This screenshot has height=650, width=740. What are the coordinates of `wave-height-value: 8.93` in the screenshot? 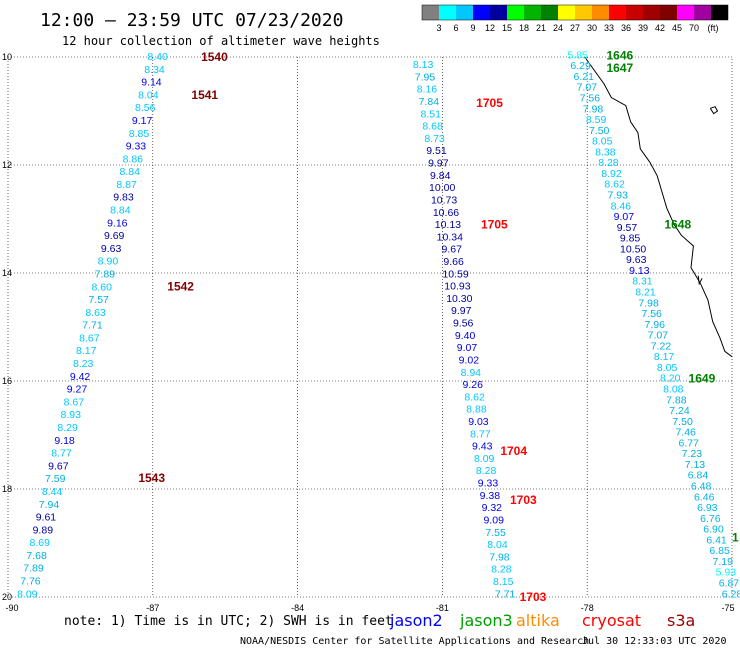 It's located at (71, 415).